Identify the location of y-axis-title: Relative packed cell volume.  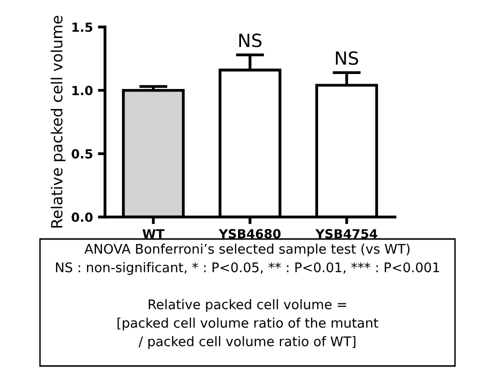
(58, 122).